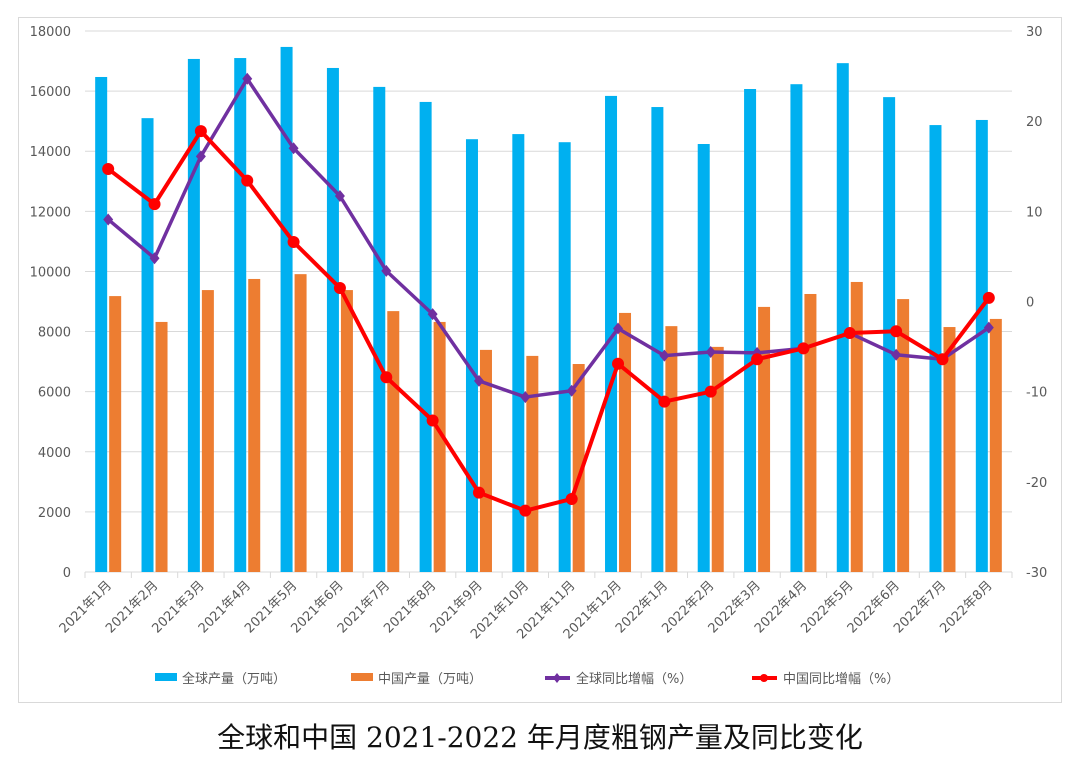  What do you see at coordinates (430, 679) in the screenshot?
I see `legend-label: 中国产量（万吨）` at bounding box center [430, 679].